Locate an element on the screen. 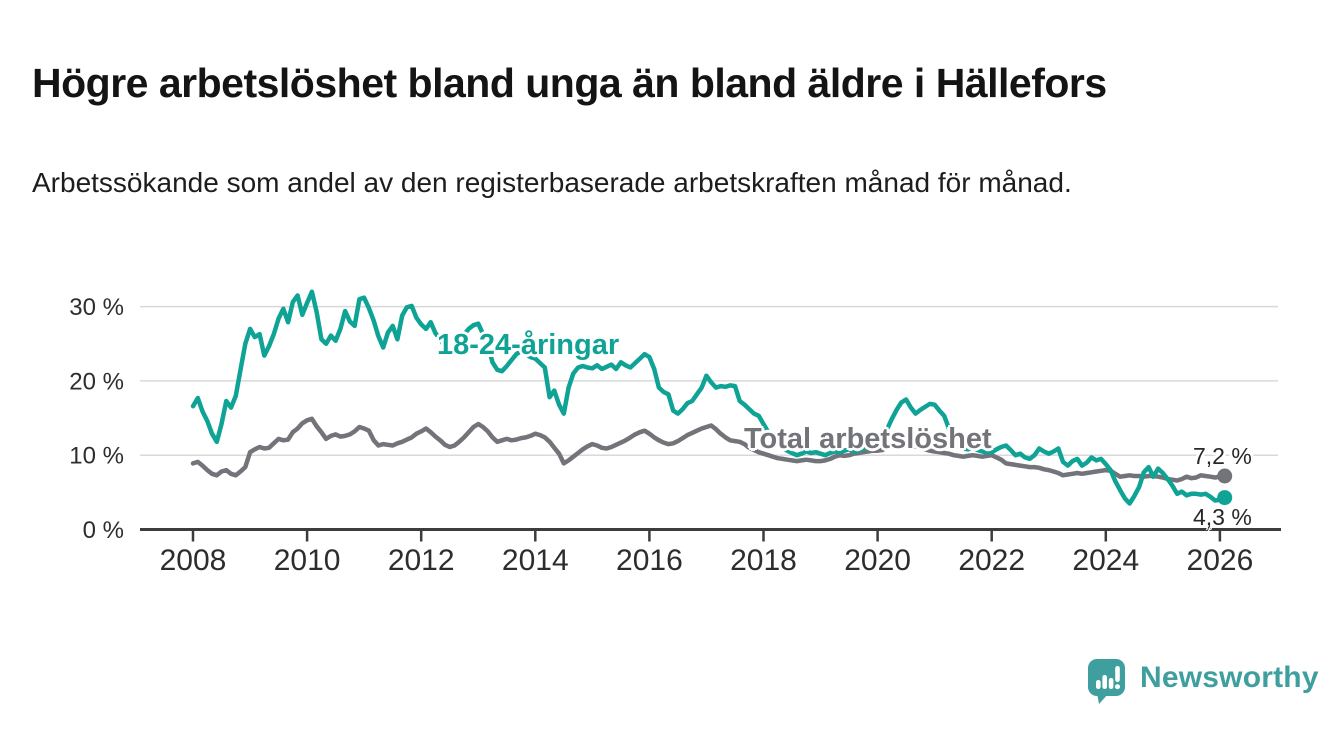 Image resolution: width=1340 pixels, height=734 pixels. newsworthy-logo: Newsworthy is located at coordinates (1202, 681).